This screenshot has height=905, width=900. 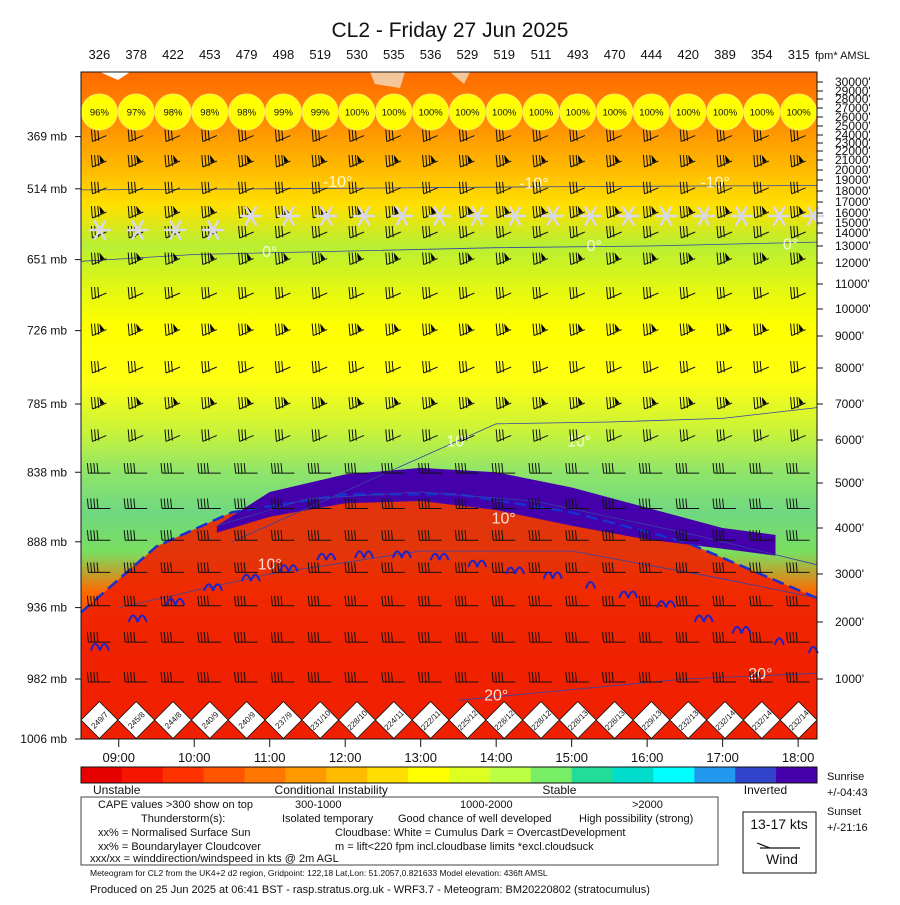 I want to click on time-label: 13:00, so click(x=420, y=757).